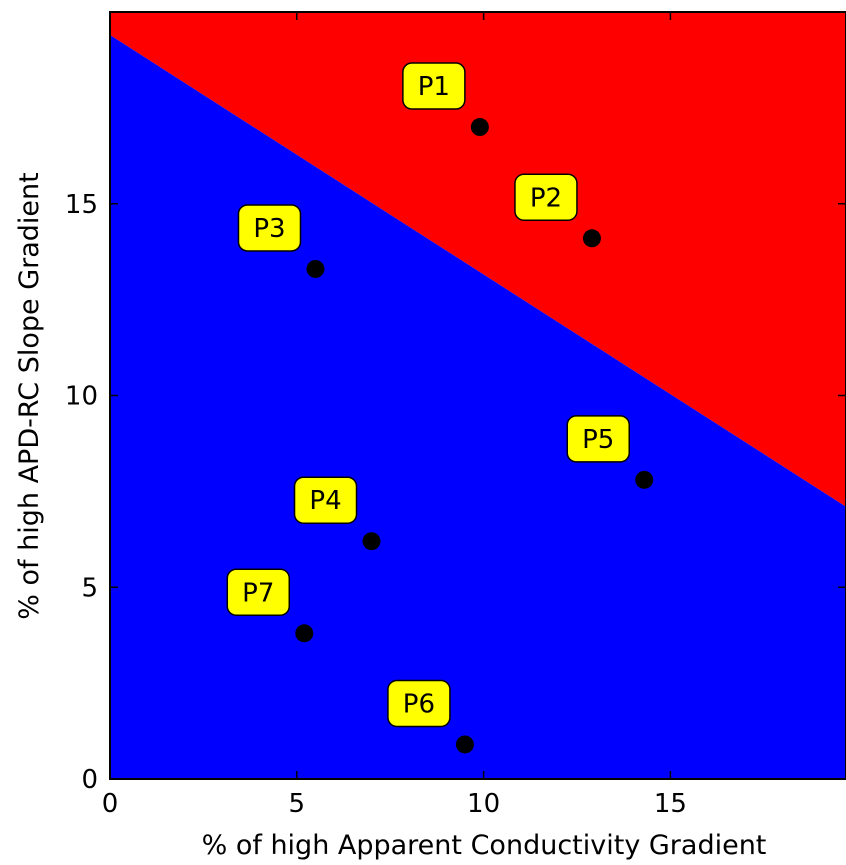  I want to click on data-point-group: P1, so click(445, 99).